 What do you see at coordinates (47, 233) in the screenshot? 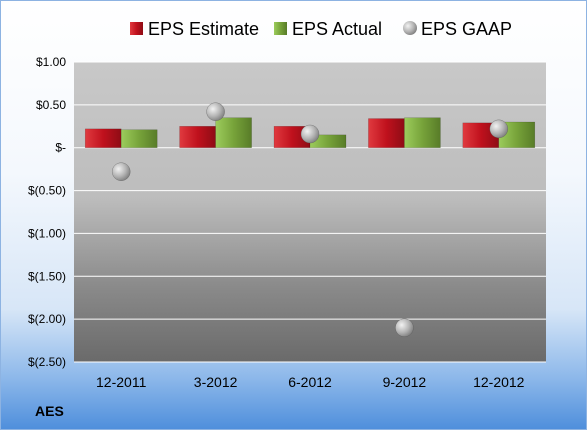
I see `y-tick-label: $(1.00)` at bounding box center [47, 233].